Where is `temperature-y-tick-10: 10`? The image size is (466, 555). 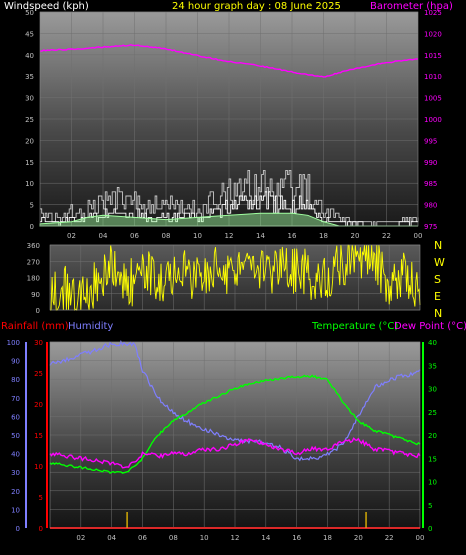 temperature-y-tick-10: 10 is located at coordinates (432, 483).